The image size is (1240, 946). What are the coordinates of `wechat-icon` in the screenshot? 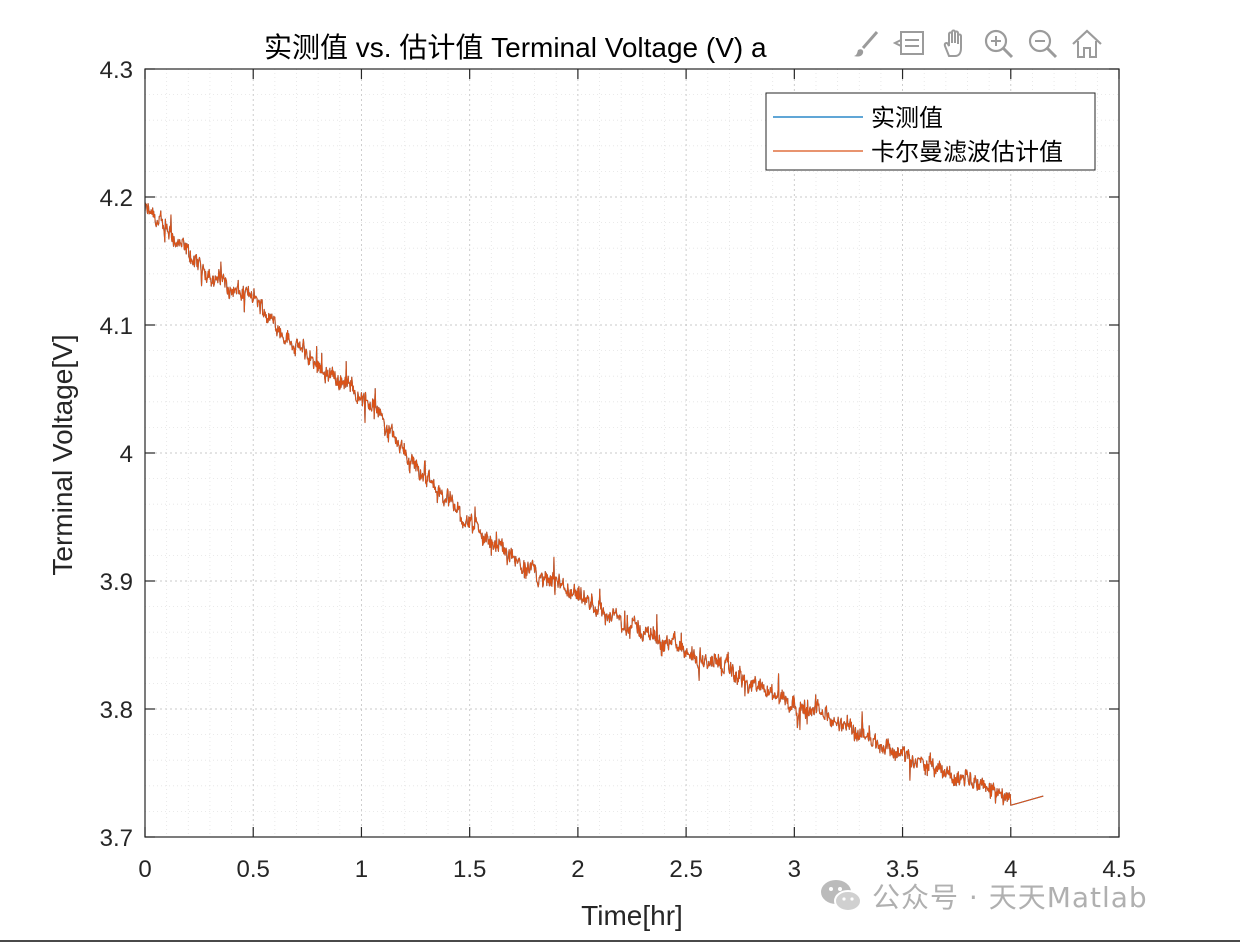 It's located at (841, 896).